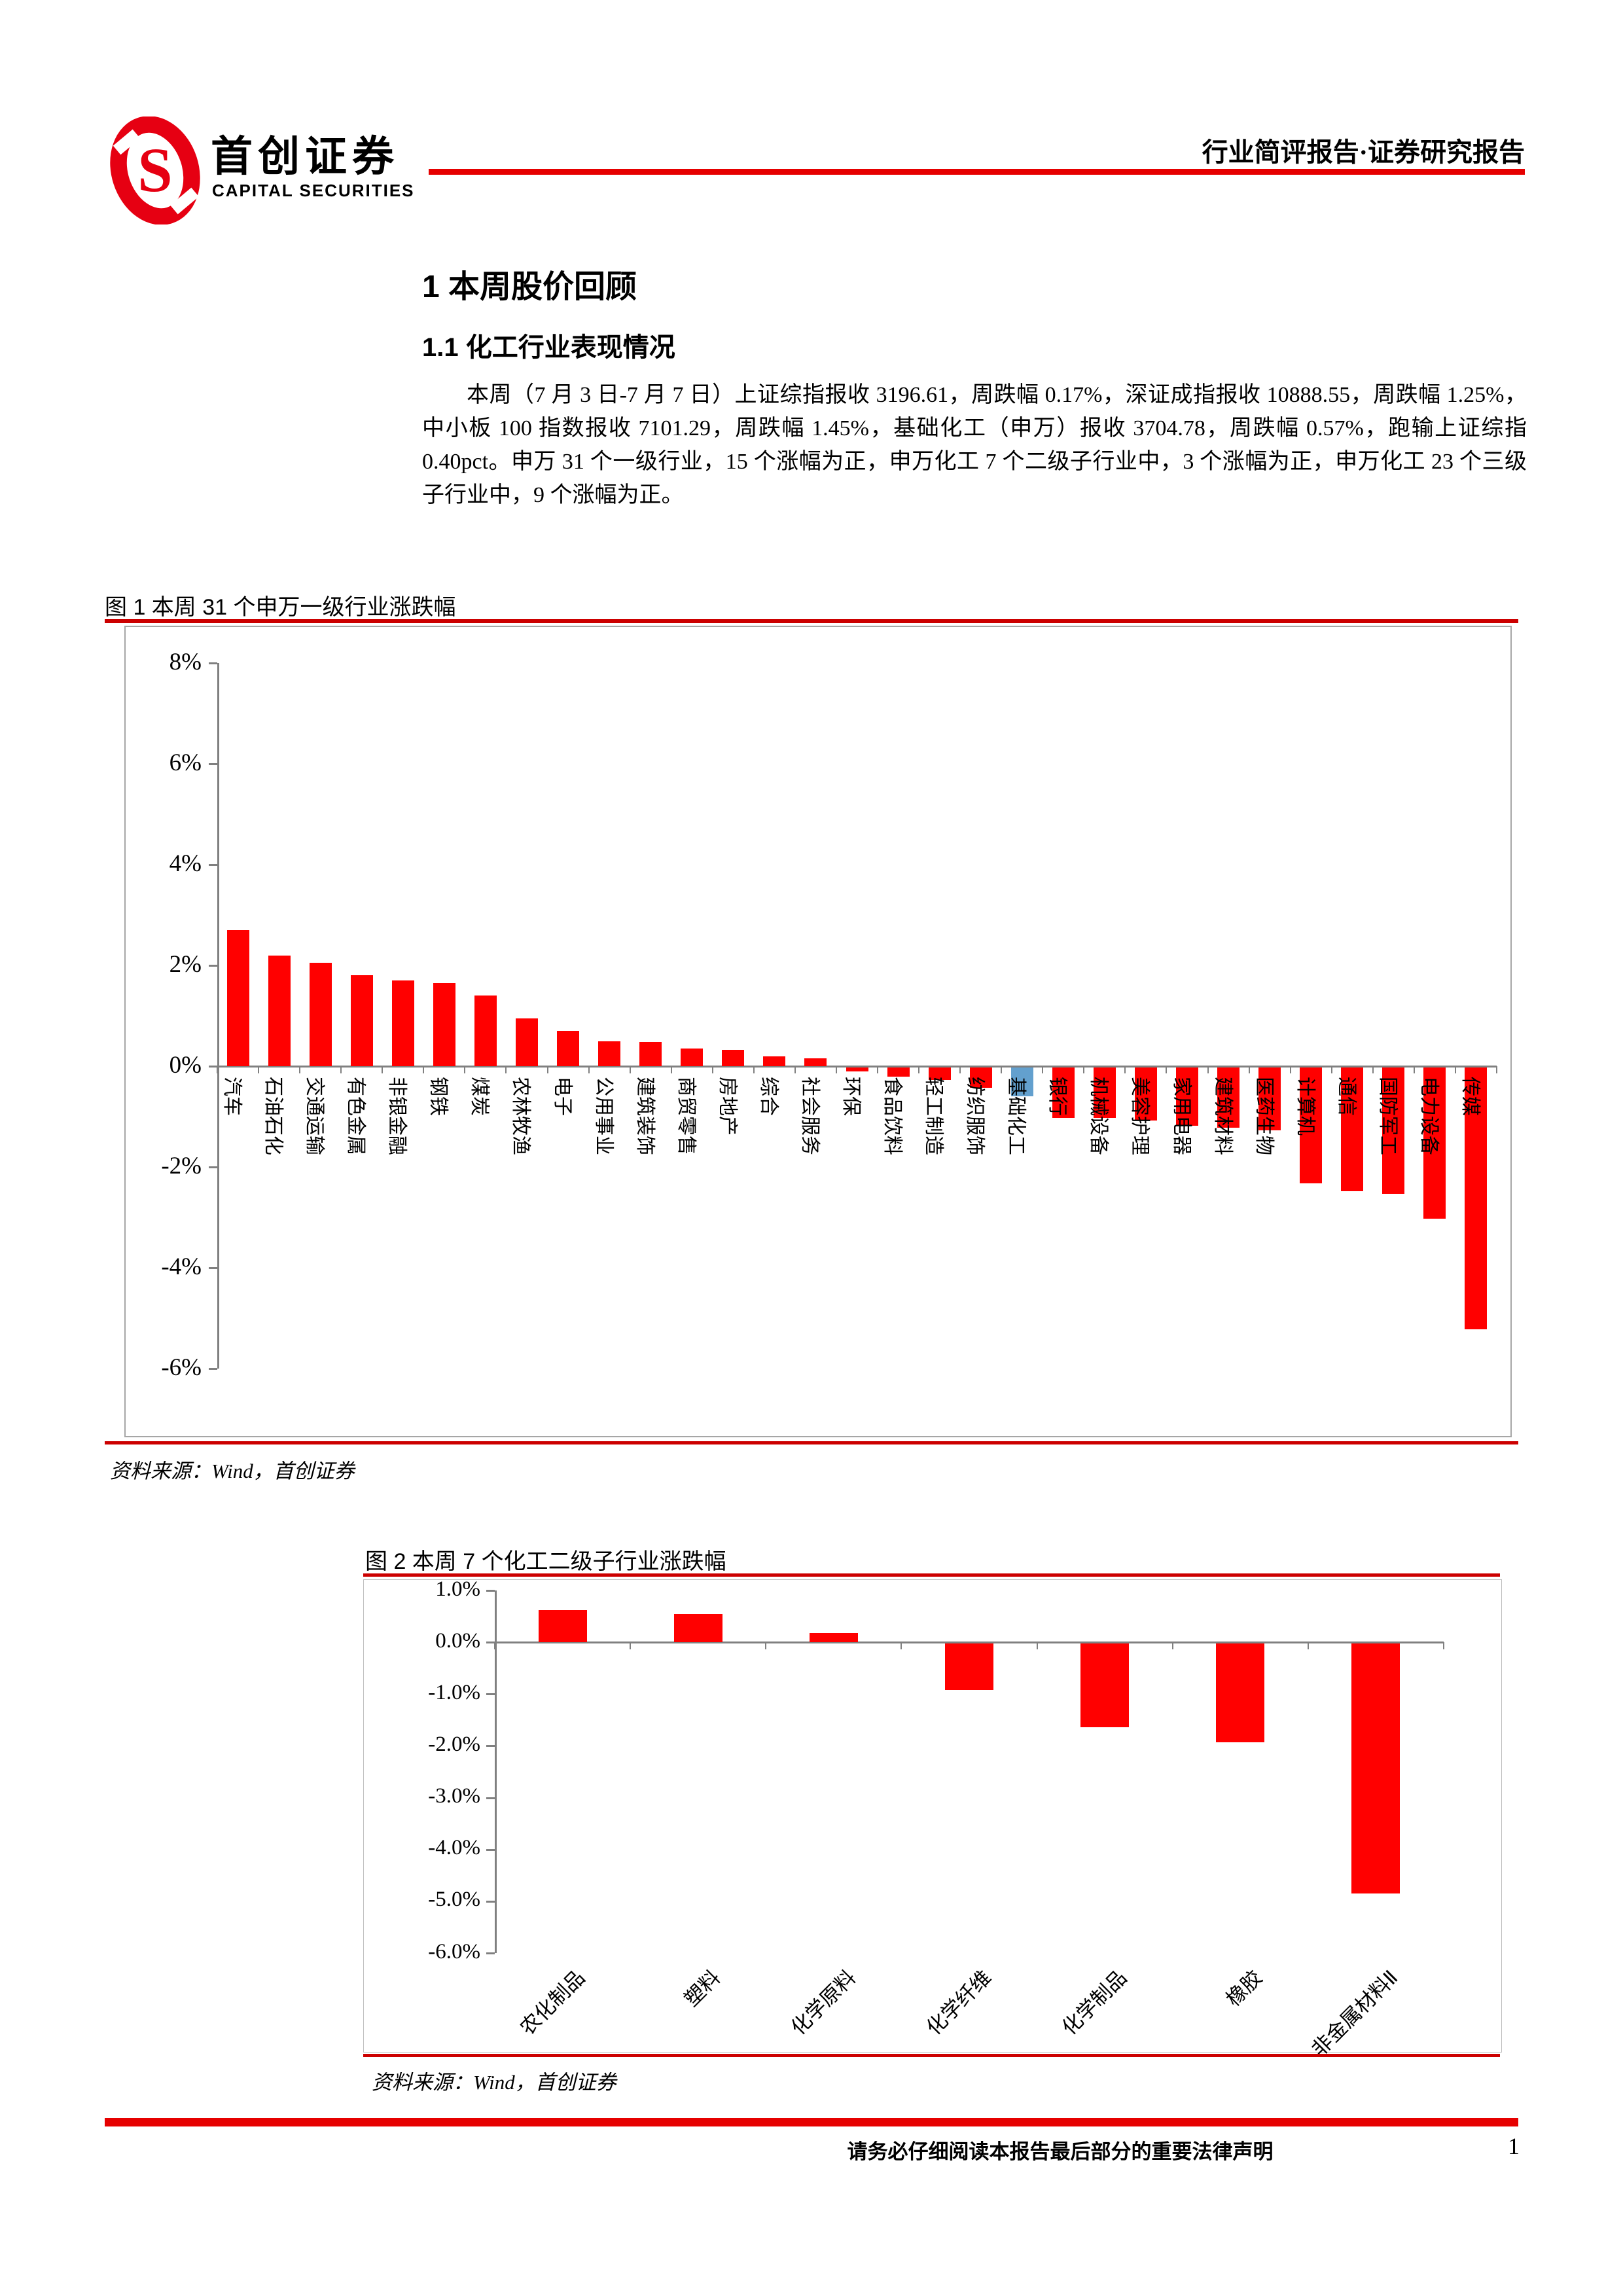 This screenshot has width=1623, height=2296. I want to click on x-axis-label: 石油石化, so click(273, 1116).